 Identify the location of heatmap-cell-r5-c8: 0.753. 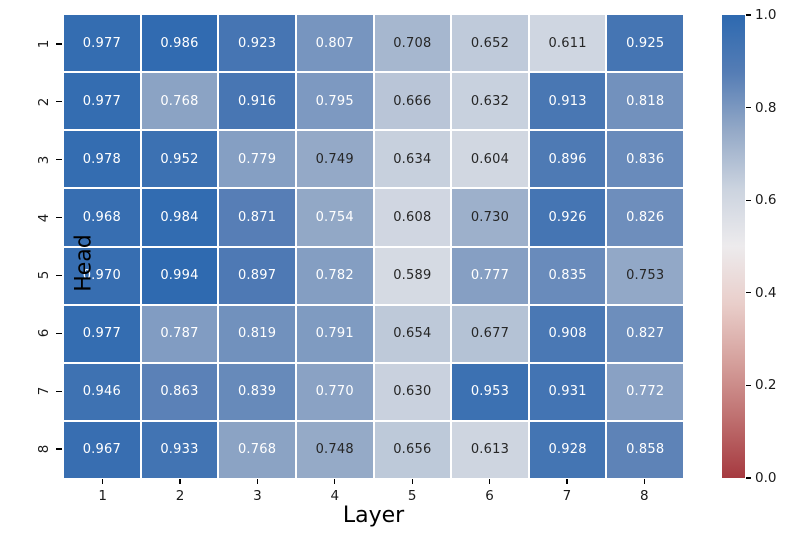
(645, 275).